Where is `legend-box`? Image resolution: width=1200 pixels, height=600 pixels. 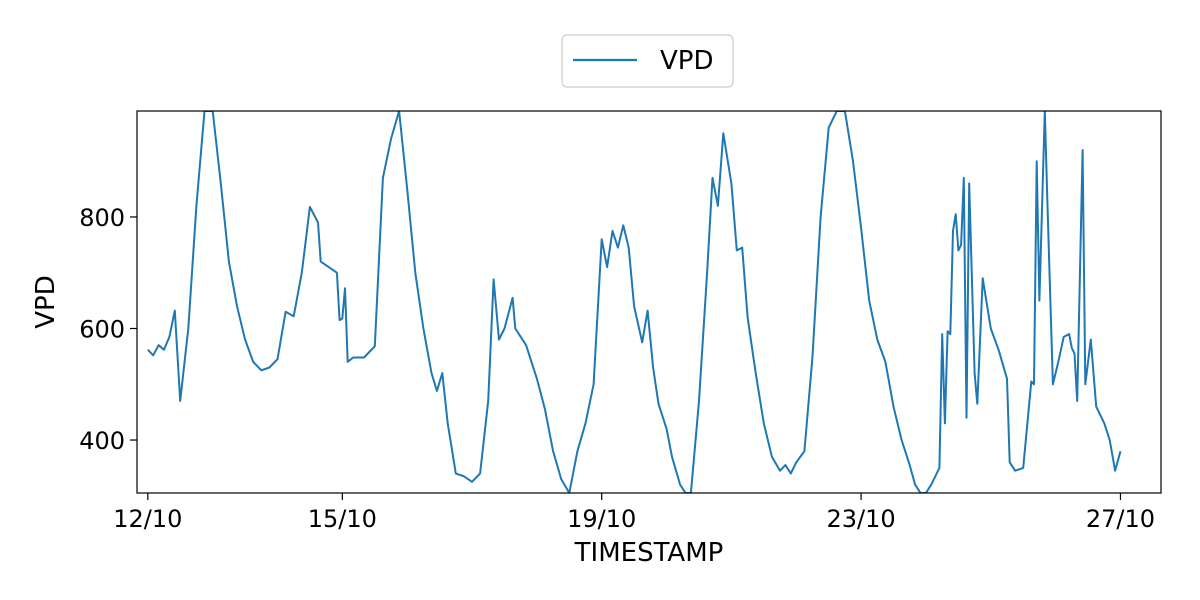 legend-box is located at coordinates (647, 61).